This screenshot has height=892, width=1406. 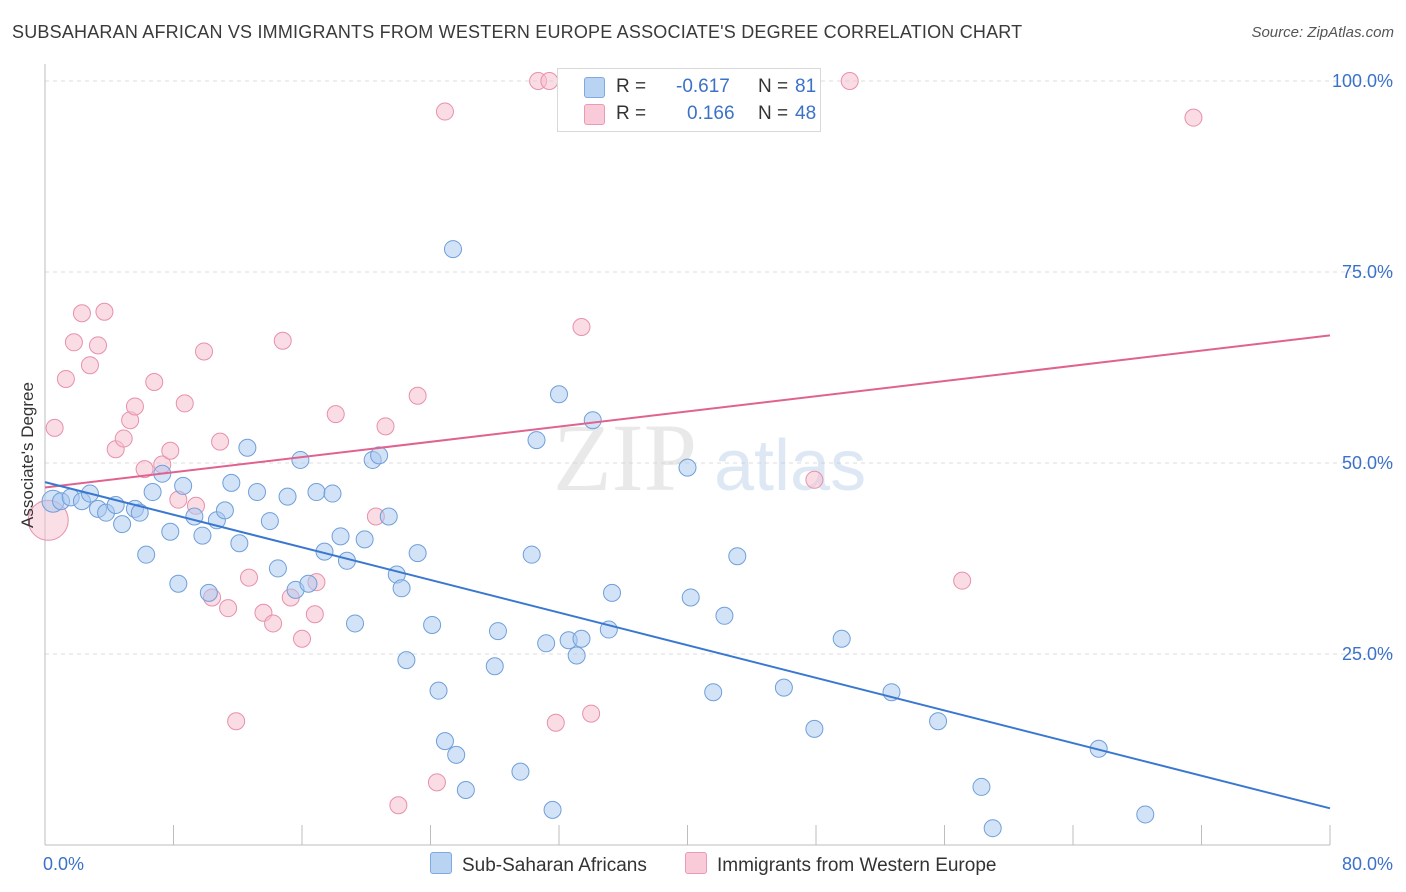 What do you see at coordinates (709, 457) in the screenshot?
I see `watermark: ZIP atlas` at bounding box center [709, 457].